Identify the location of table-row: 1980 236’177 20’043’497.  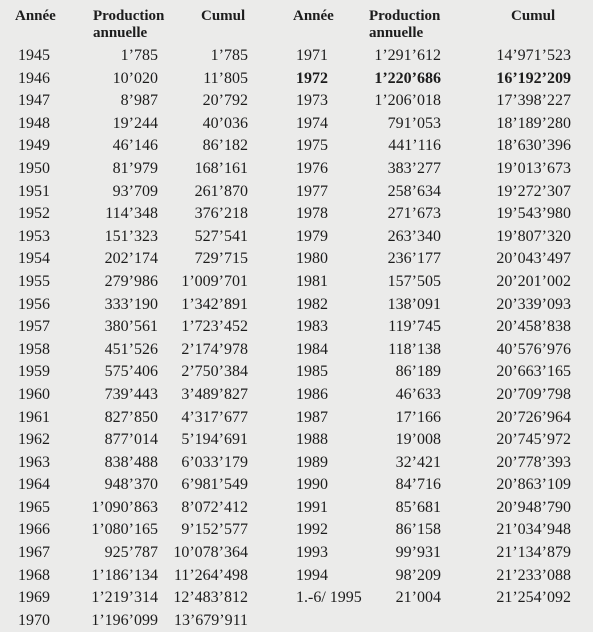
(441, 259).